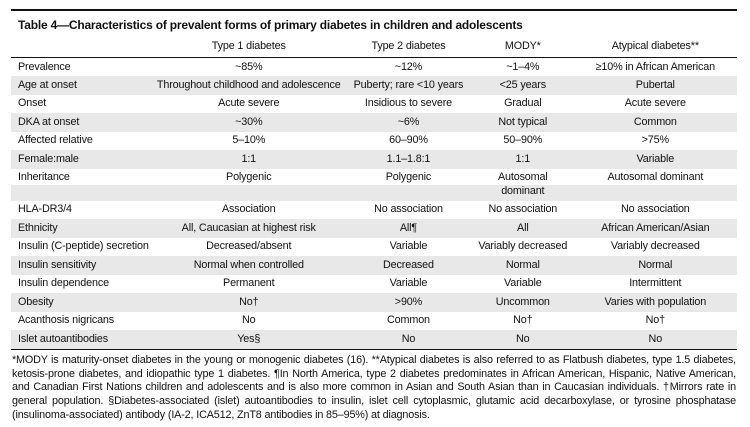 Image resolution: width=750 pixels, height=427 pixels. Describe the element at coordinates (655, 264) in the screenshot. I see `table-cell: Normal` at that location.